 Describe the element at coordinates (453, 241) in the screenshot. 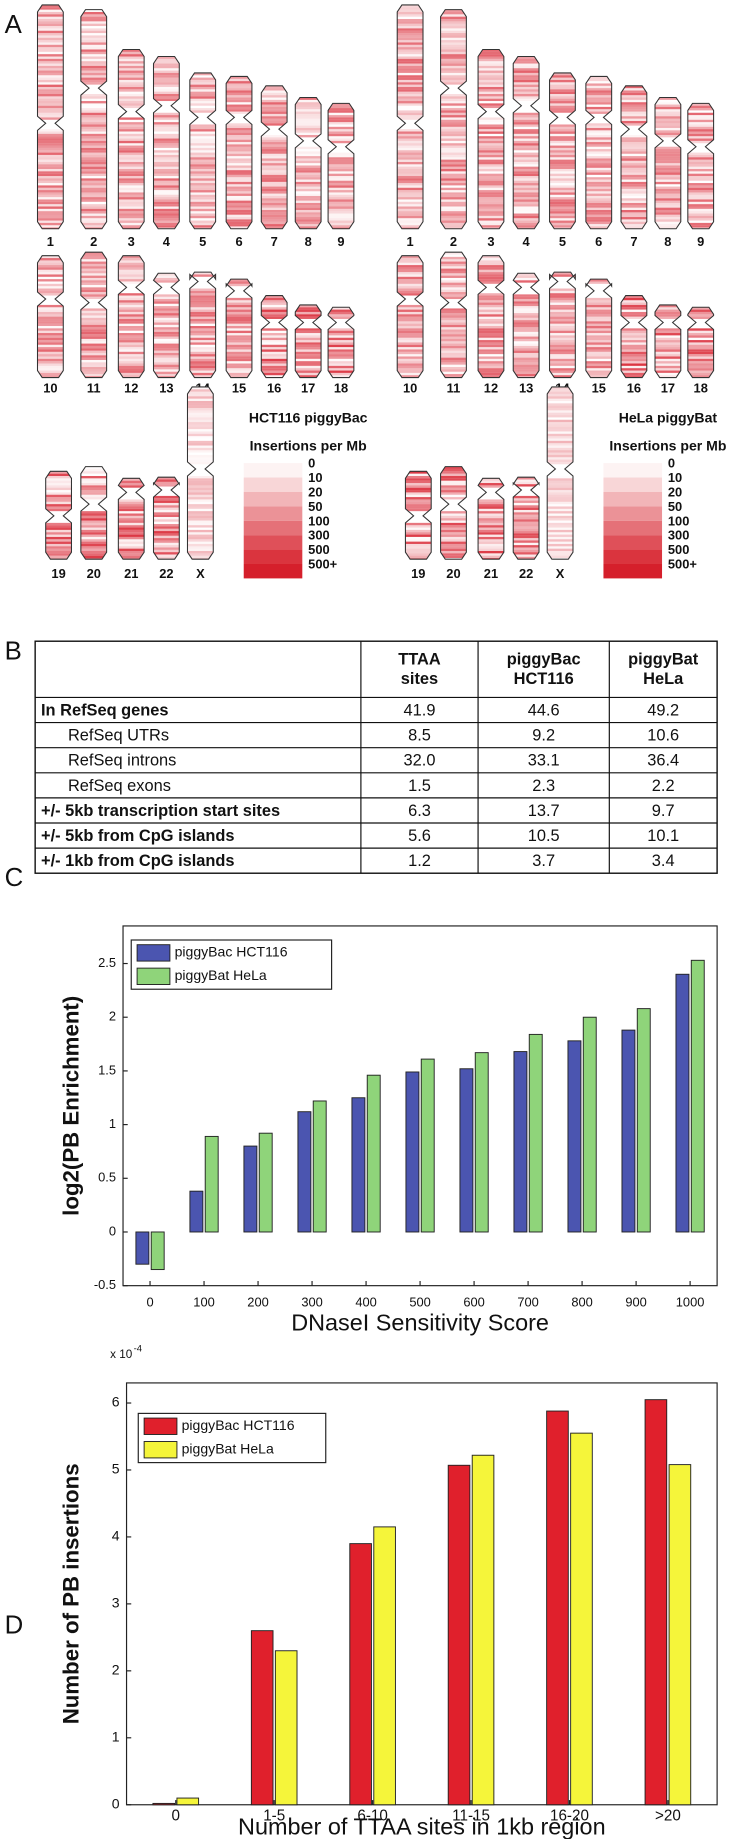

I see `chromosome-label: 2` at that location.